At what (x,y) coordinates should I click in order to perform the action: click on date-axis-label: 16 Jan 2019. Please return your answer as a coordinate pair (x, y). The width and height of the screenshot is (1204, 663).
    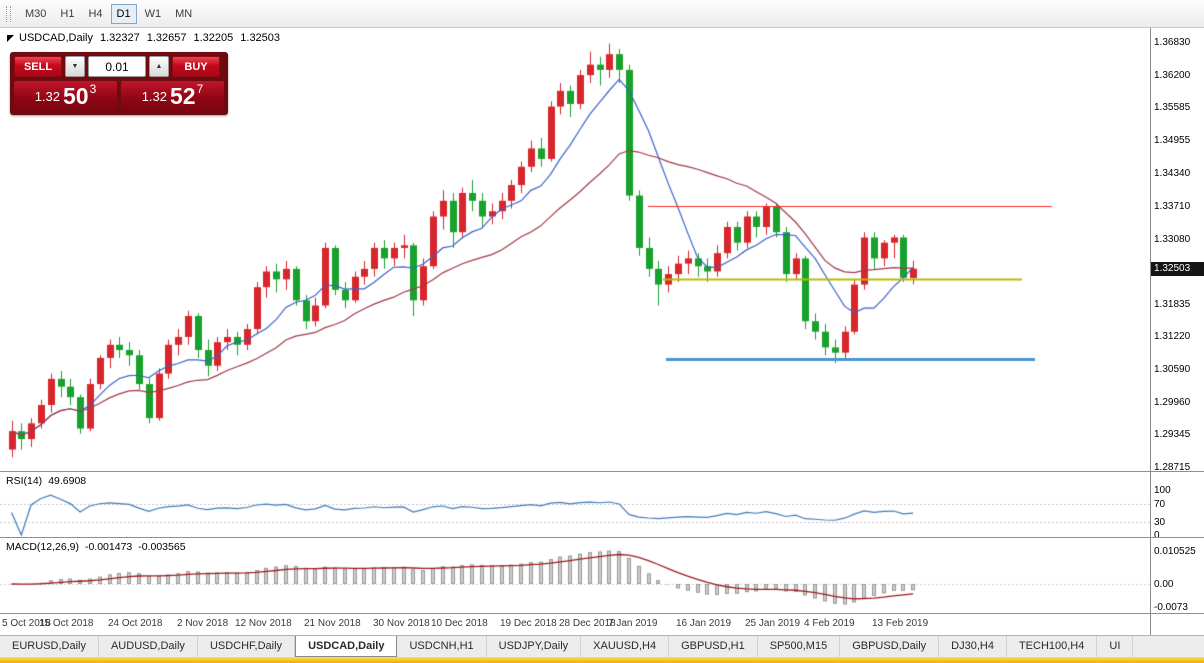
    Looking at the image, I should click on (704, 623).